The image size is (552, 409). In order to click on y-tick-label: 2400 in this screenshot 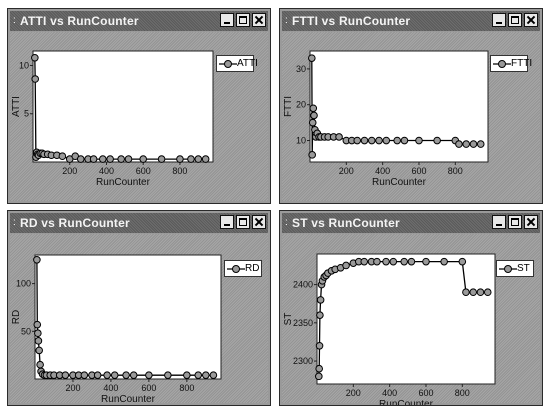, I will do `click(303, 285)`.